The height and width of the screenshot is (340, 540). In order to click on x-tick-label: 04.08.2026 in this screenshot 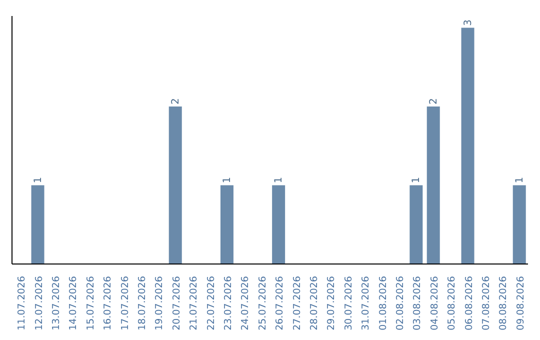, I will do `click(434, 303)`.